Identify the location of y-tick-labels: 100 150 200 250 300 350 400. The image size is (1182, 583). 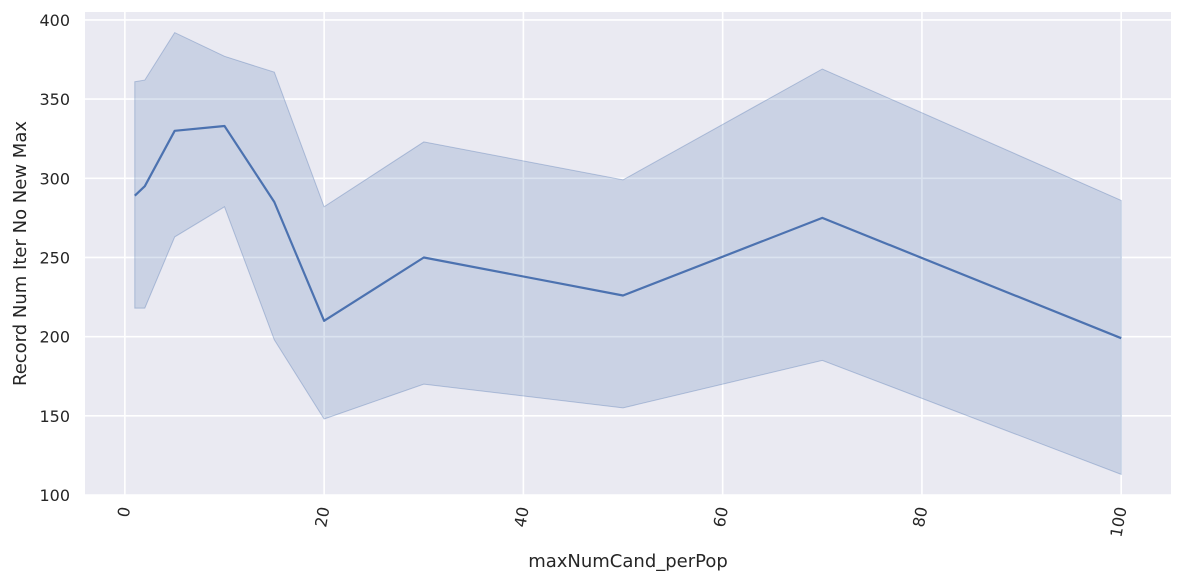
(54, 258).